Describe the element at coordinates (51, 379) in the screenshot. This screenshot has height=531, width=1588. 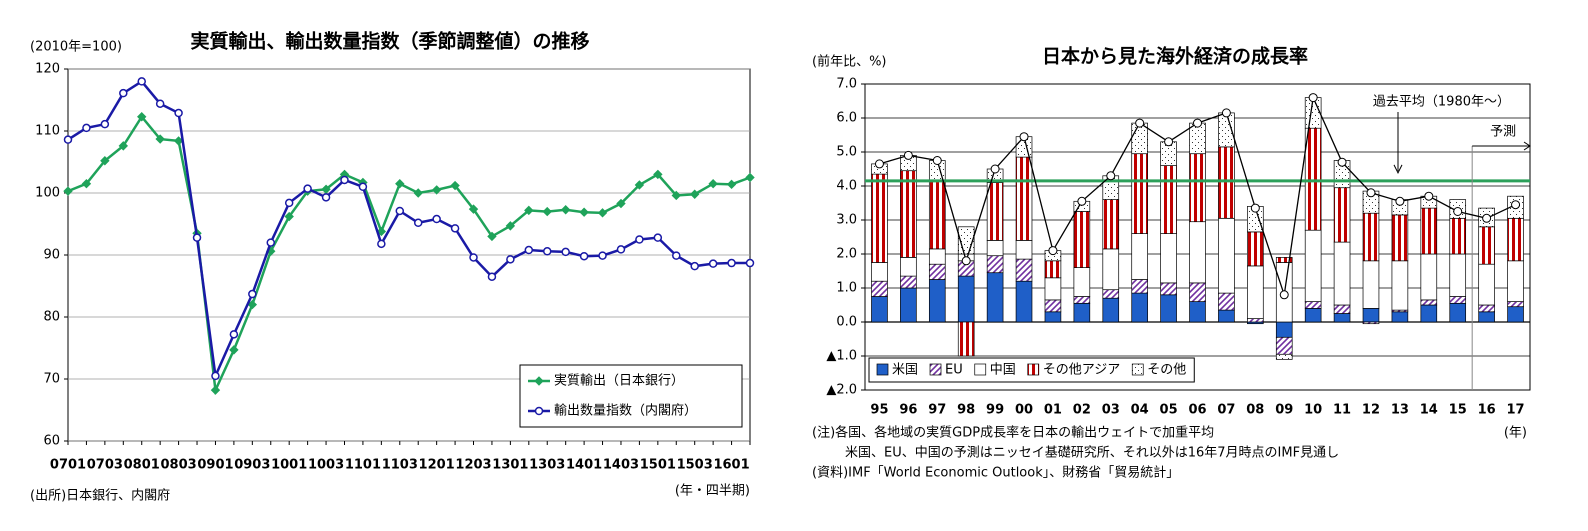
I see `y-tick-label: 70` at that location.